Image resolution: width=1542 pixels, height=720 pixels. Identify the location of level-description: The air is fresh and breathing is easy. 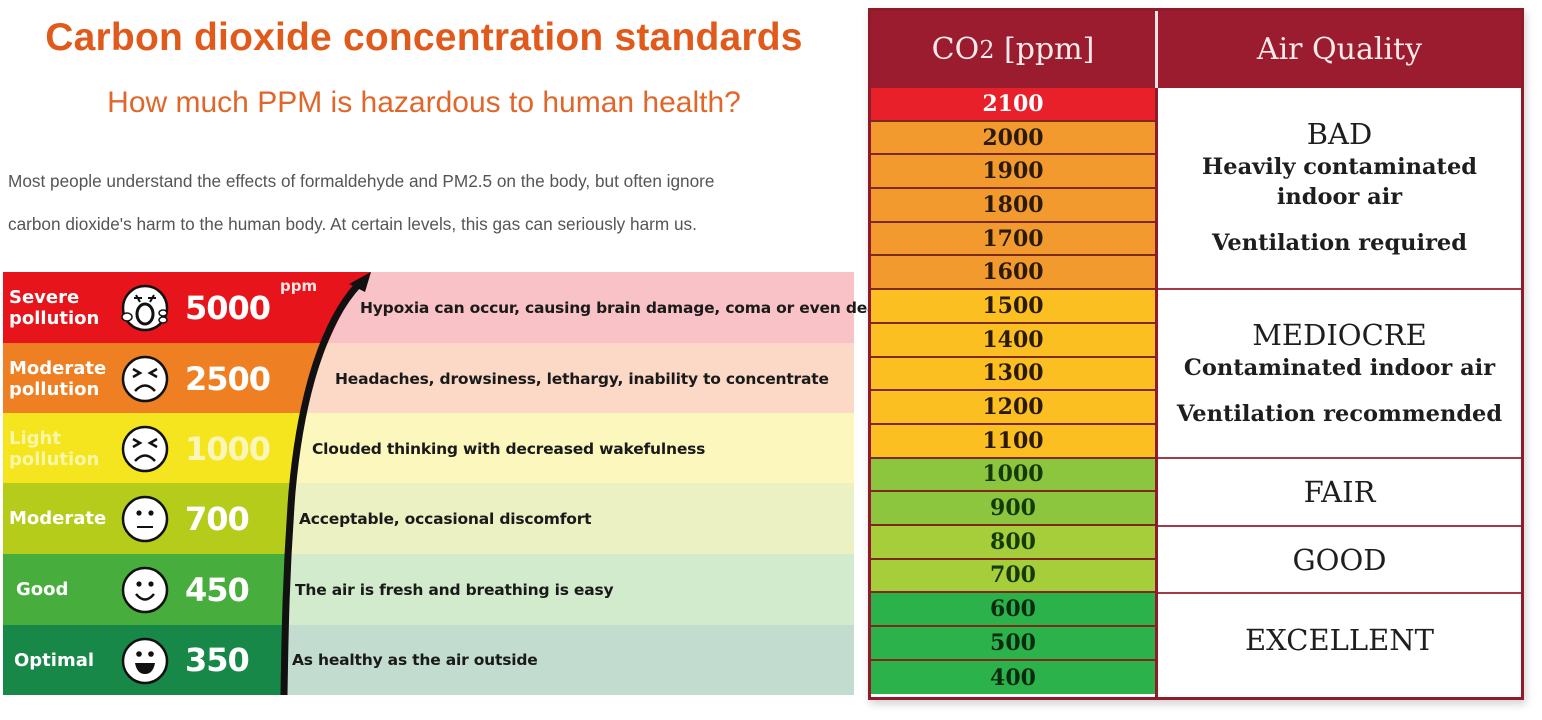
(454, 589).